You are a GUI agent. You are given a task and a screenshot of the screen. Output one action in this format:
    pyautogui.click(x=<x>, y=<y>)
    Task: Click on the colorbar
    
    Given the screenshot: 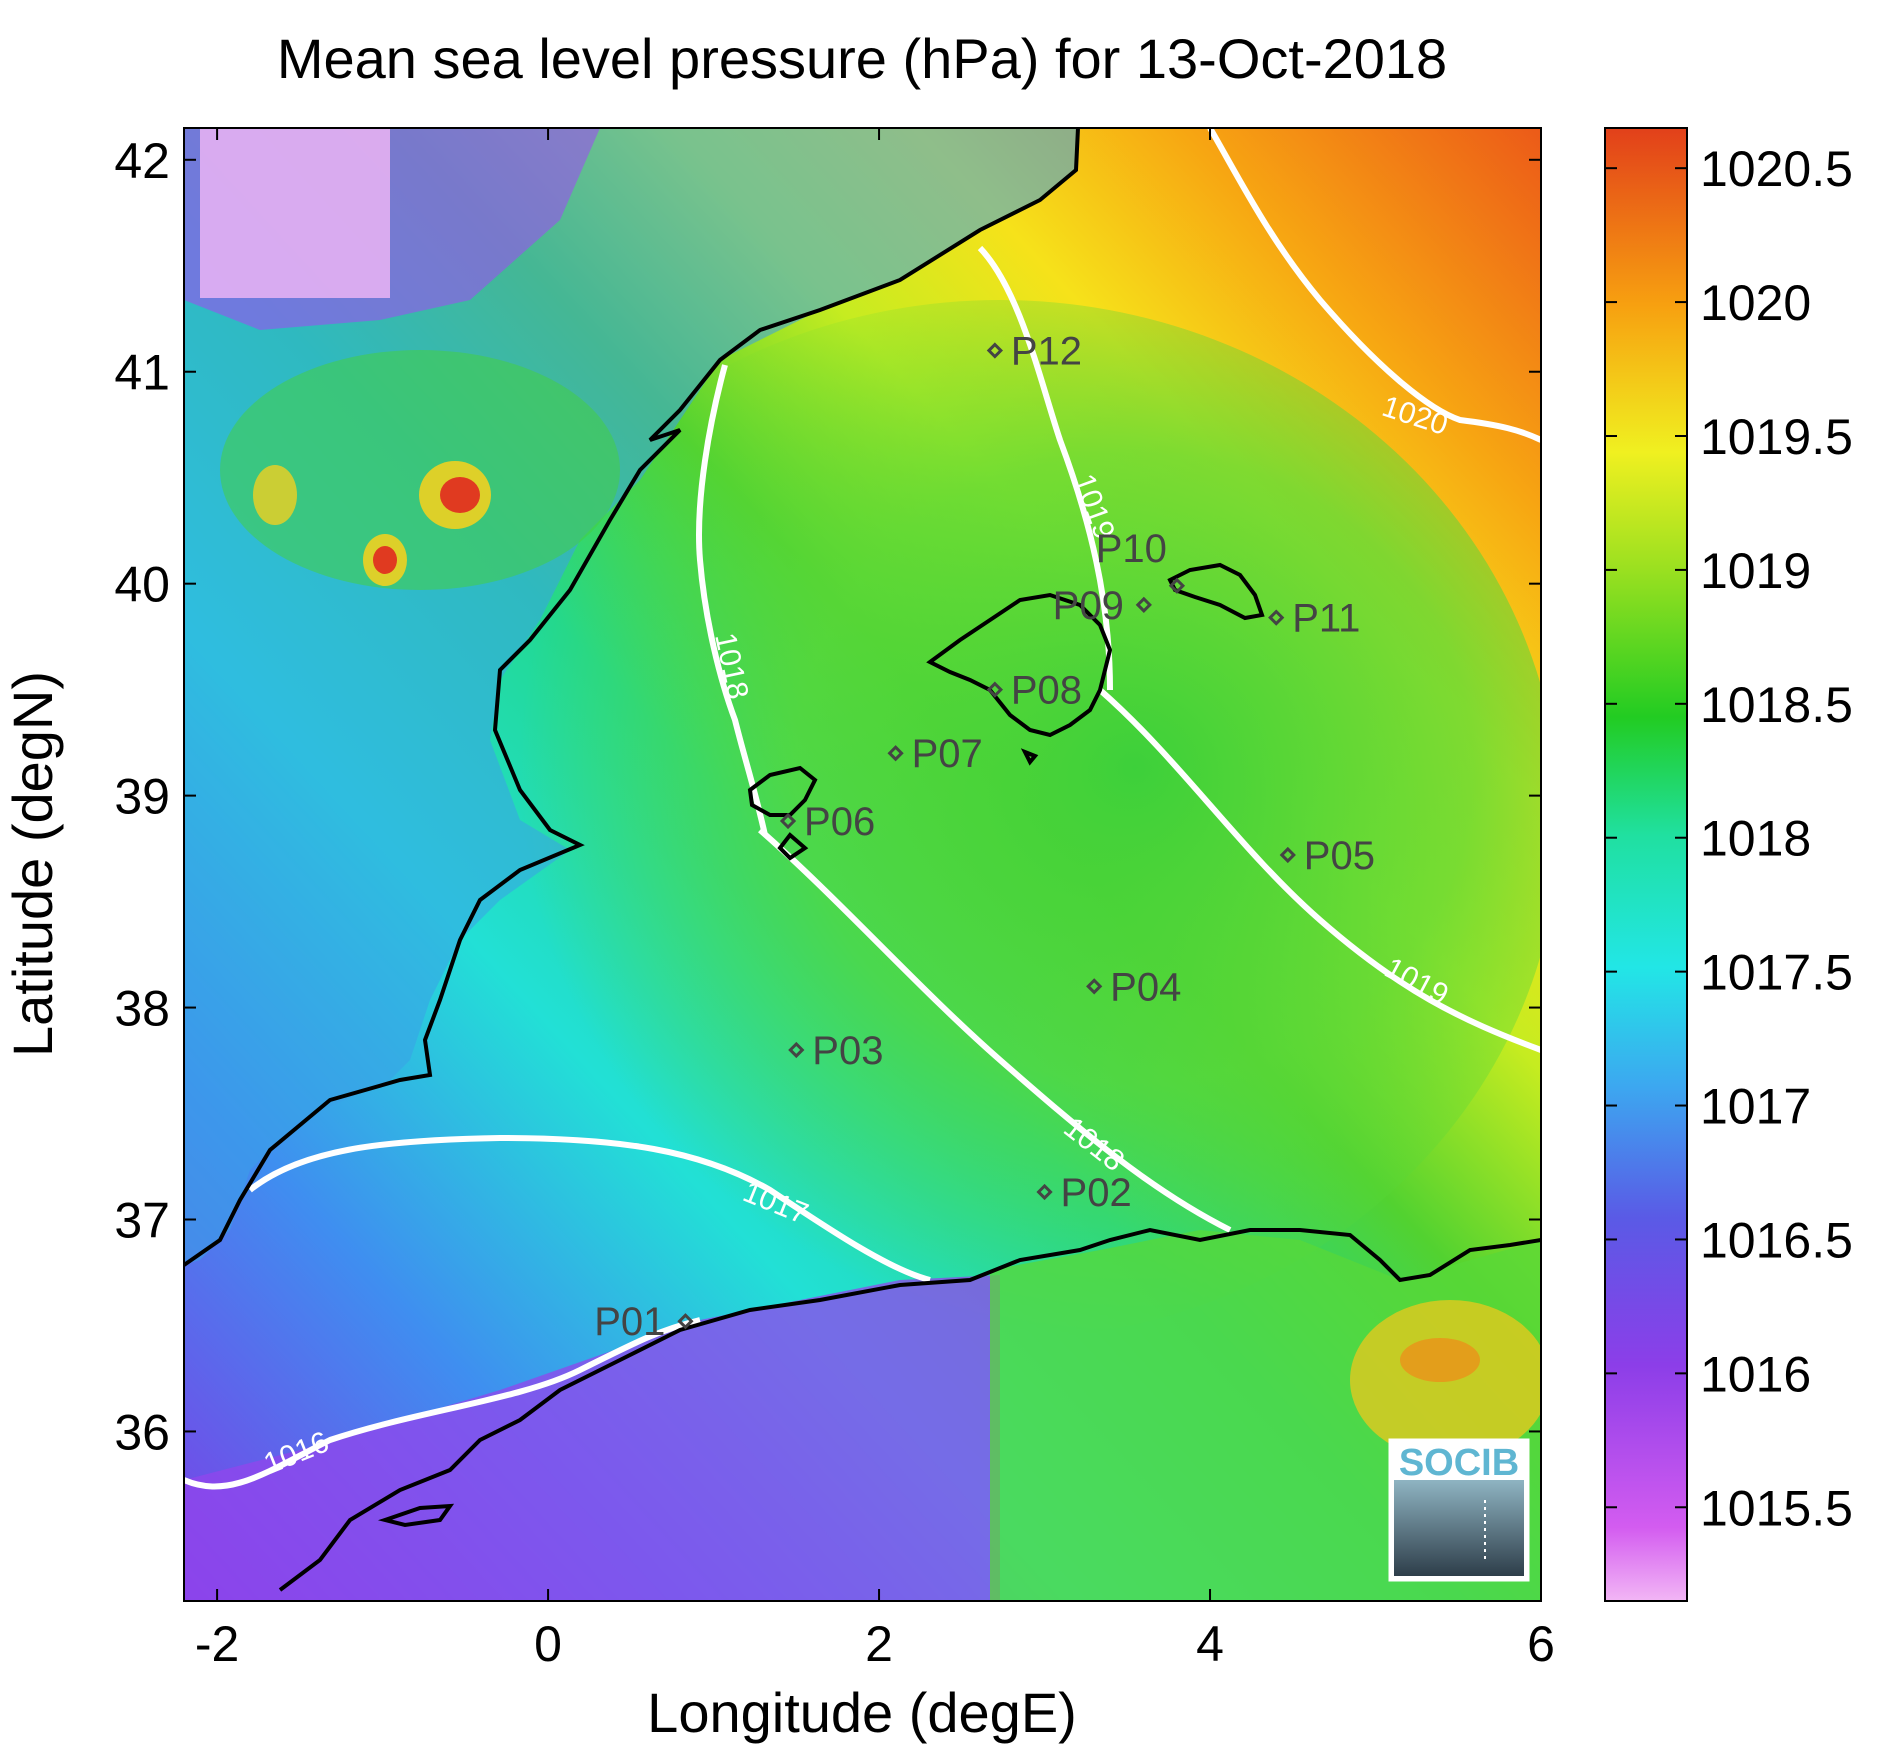 What is the action you would take?
    pyautogui.click(x=1646, y=864)
    